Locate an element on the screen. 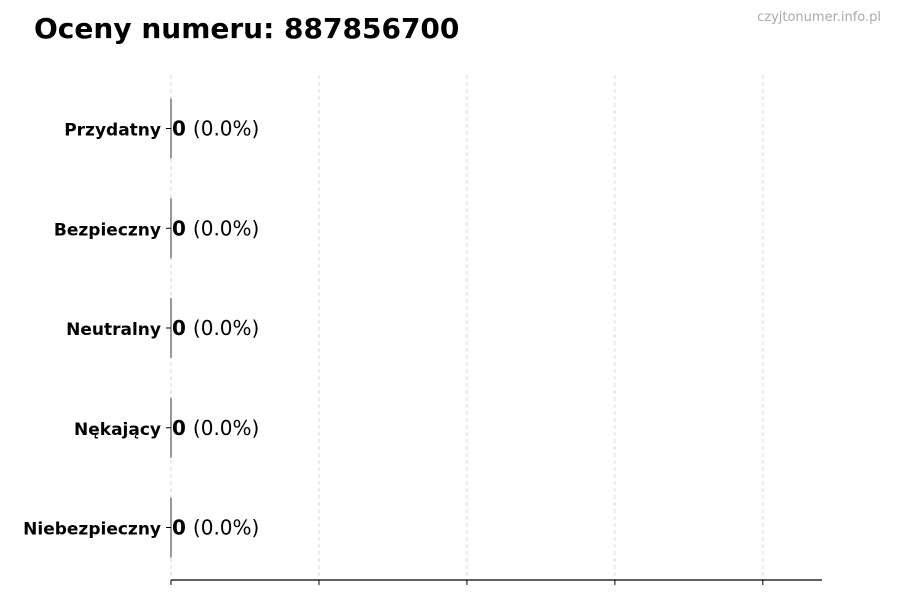 The image size is (900, 600). watermark: czyjtonumer.info.pl is located at coordinates (819, 17).